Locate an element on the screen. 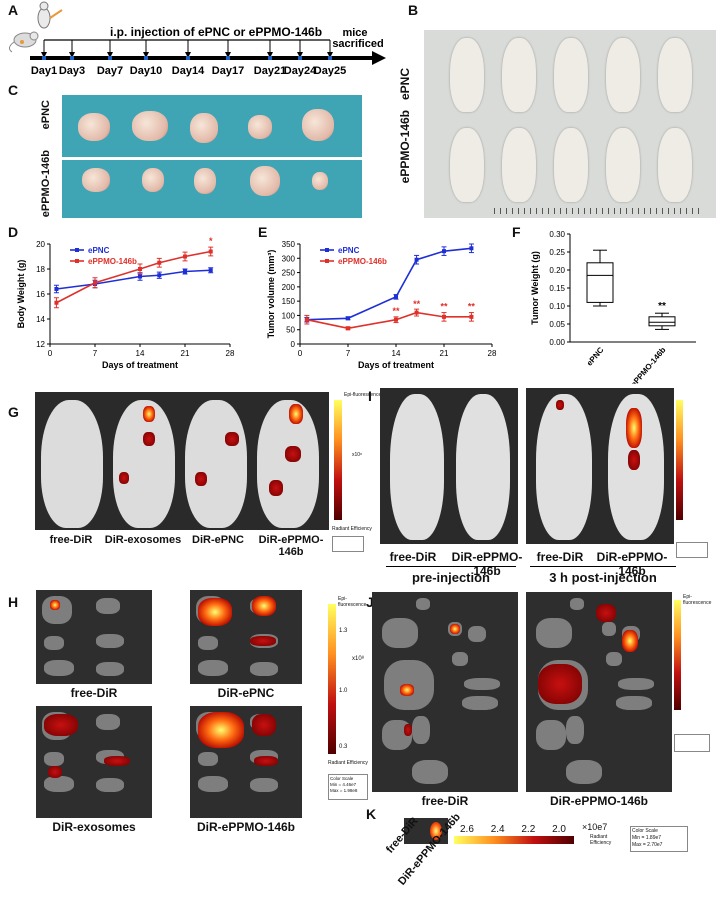 This screenshot has height=922, width=722. panel-k-colorbar is located at coordinates (514, 840).